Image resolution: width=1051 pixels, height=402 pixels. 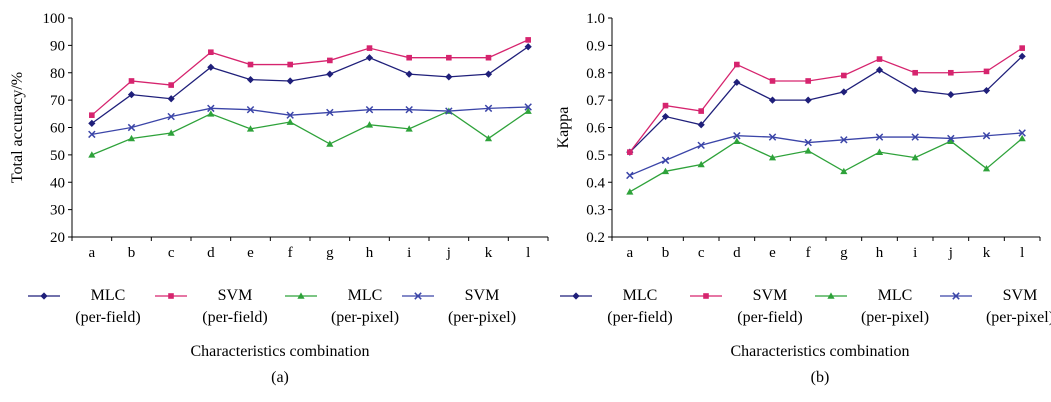 What do you see at coordinates (987, 253) in the screenshot?
I see `x-tick-label: k` at bounding box center [987, 253].